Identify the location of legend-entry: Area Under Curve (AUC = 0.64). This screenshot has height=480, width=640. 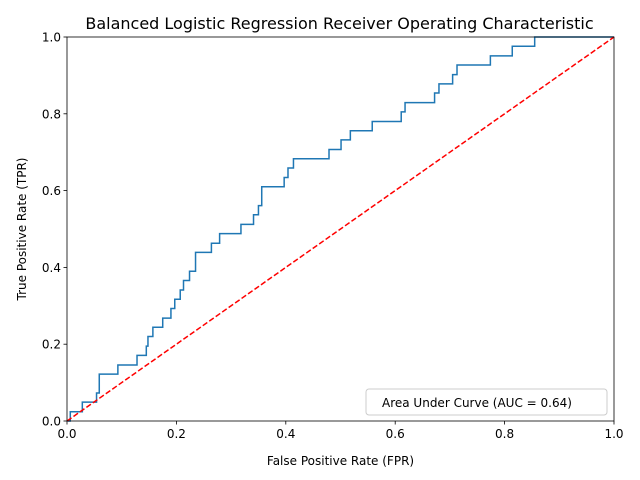
(477, 403).